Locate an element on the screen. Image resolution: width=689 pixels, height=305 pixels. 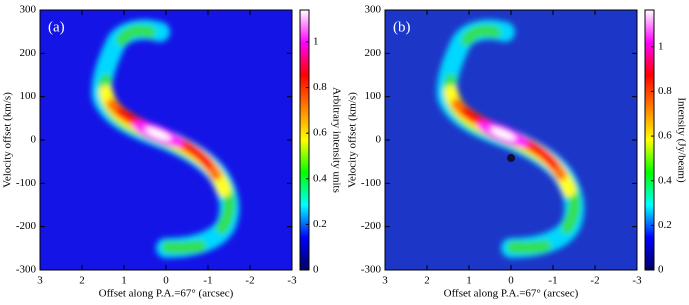
panel-label: (b) is located at coordinates (402, 27).